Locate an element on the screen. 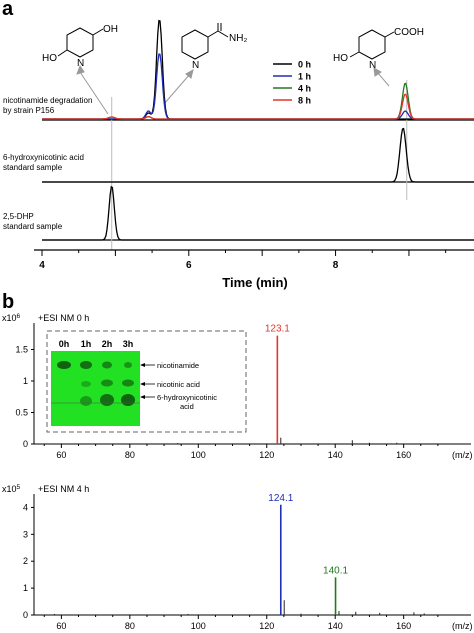  dhp-ho-label: HO is located at coordinates (49, 58).